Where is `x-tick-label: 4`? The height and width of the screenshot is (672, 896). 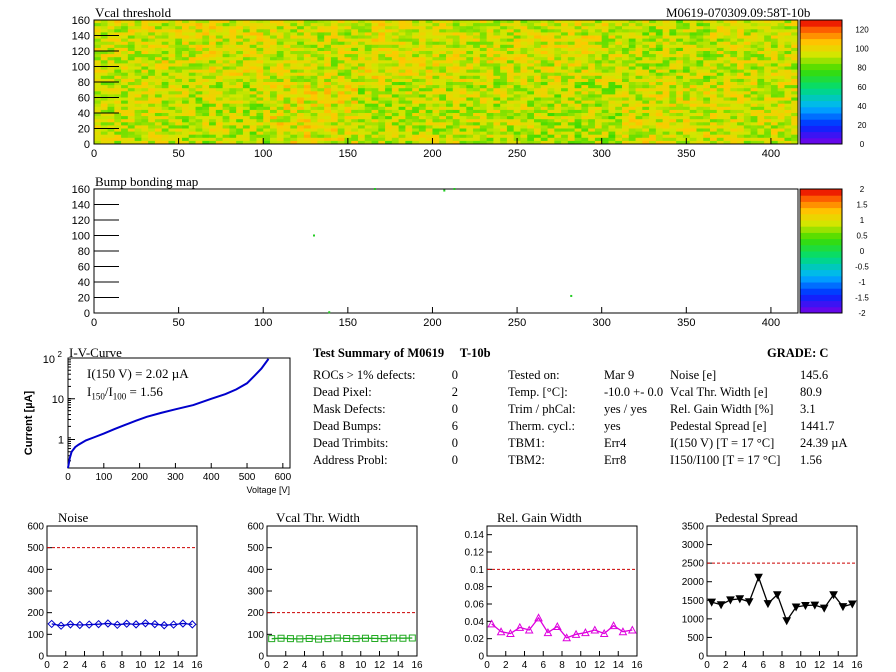 x-tick-label: 4 is located at coordinates (305, 665).